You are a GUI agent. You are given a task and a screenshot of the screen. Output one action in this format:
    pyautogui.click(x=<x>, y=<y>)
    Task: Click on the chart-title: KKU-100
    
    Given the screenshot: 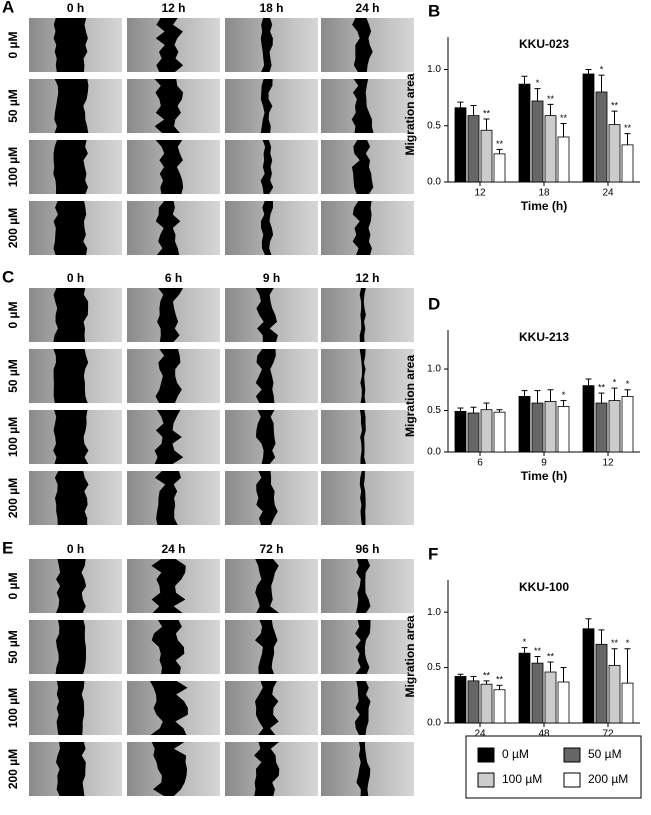 What is the action you would take?
    pyautogui.click(x=544, y=587)
    